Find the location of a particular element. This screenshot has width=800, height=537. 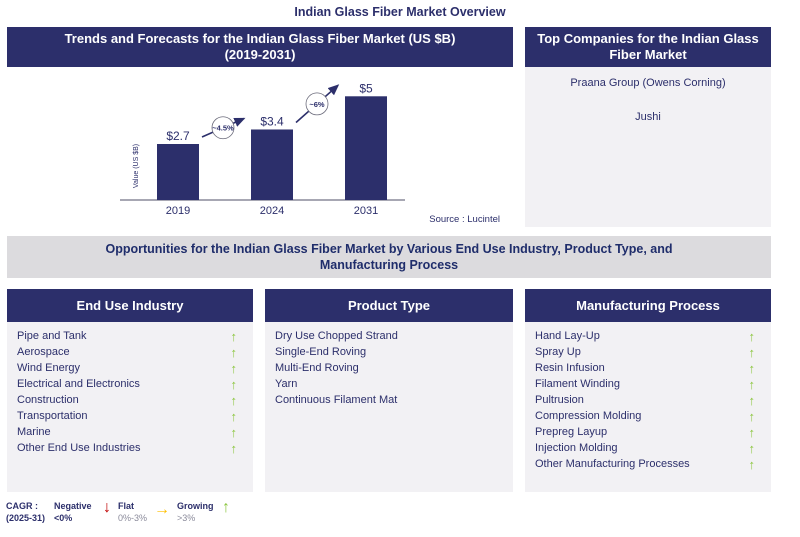

company-item: Jushi is located at coordinates (648, 117).